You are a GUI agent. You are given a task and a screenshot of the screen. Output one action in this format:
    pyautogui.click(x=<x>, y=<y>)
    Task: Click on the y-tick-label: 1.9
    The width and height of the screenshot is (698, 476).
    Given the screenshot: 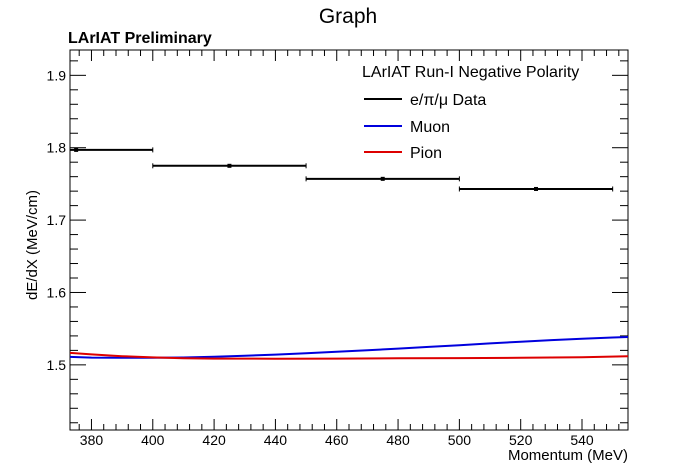 What is the action you would take?
    pyautogui.click(x=57, y=75)
    